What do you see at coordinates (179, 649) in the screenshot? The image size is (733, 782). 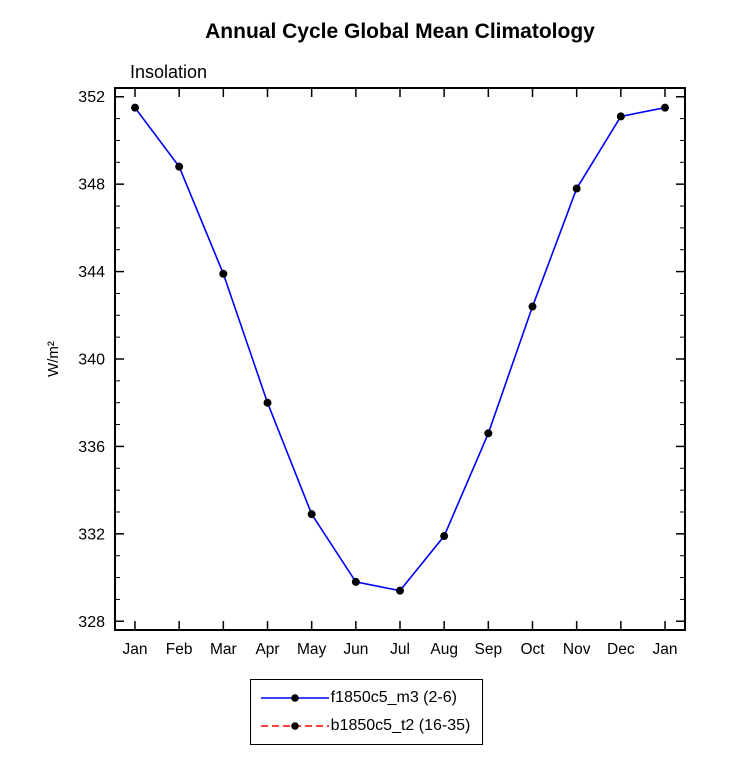 I see `x-tick-label: Feb` at bounding box center [179, 649].